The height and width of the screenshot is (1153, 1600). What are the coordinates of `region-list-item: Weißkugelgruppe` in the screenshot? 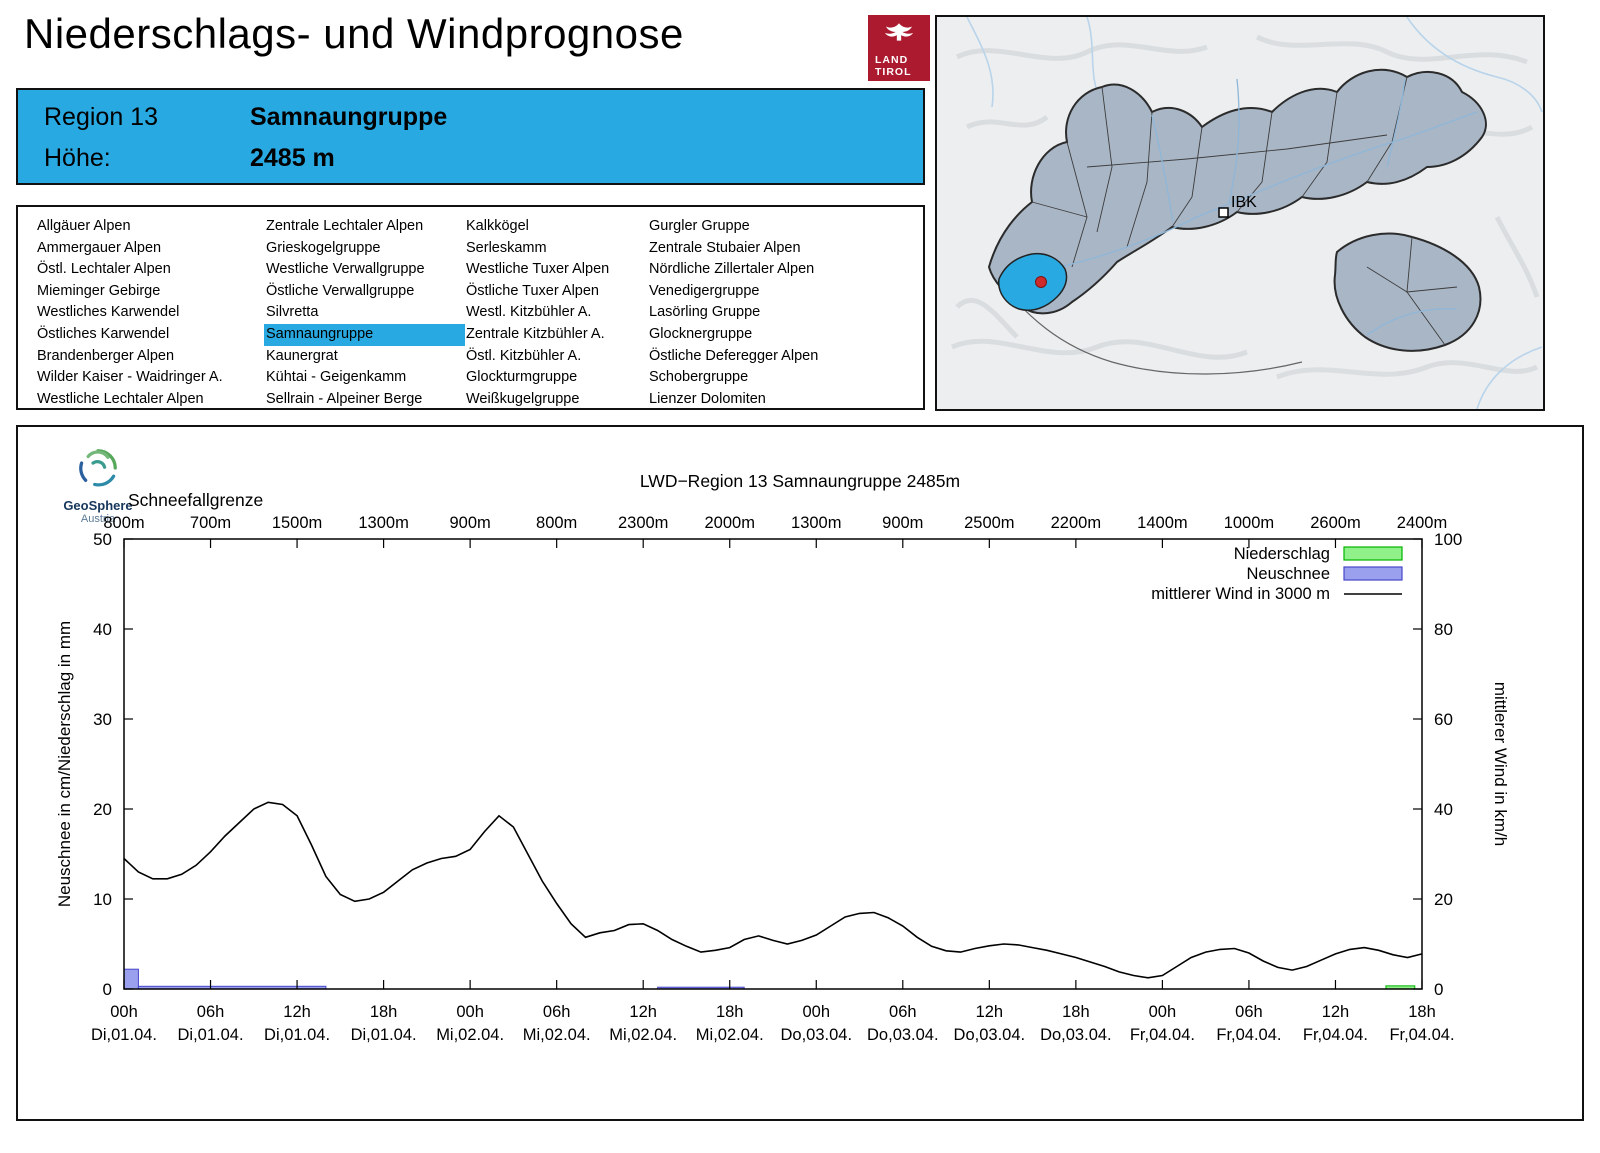 It's located at (523, 398).